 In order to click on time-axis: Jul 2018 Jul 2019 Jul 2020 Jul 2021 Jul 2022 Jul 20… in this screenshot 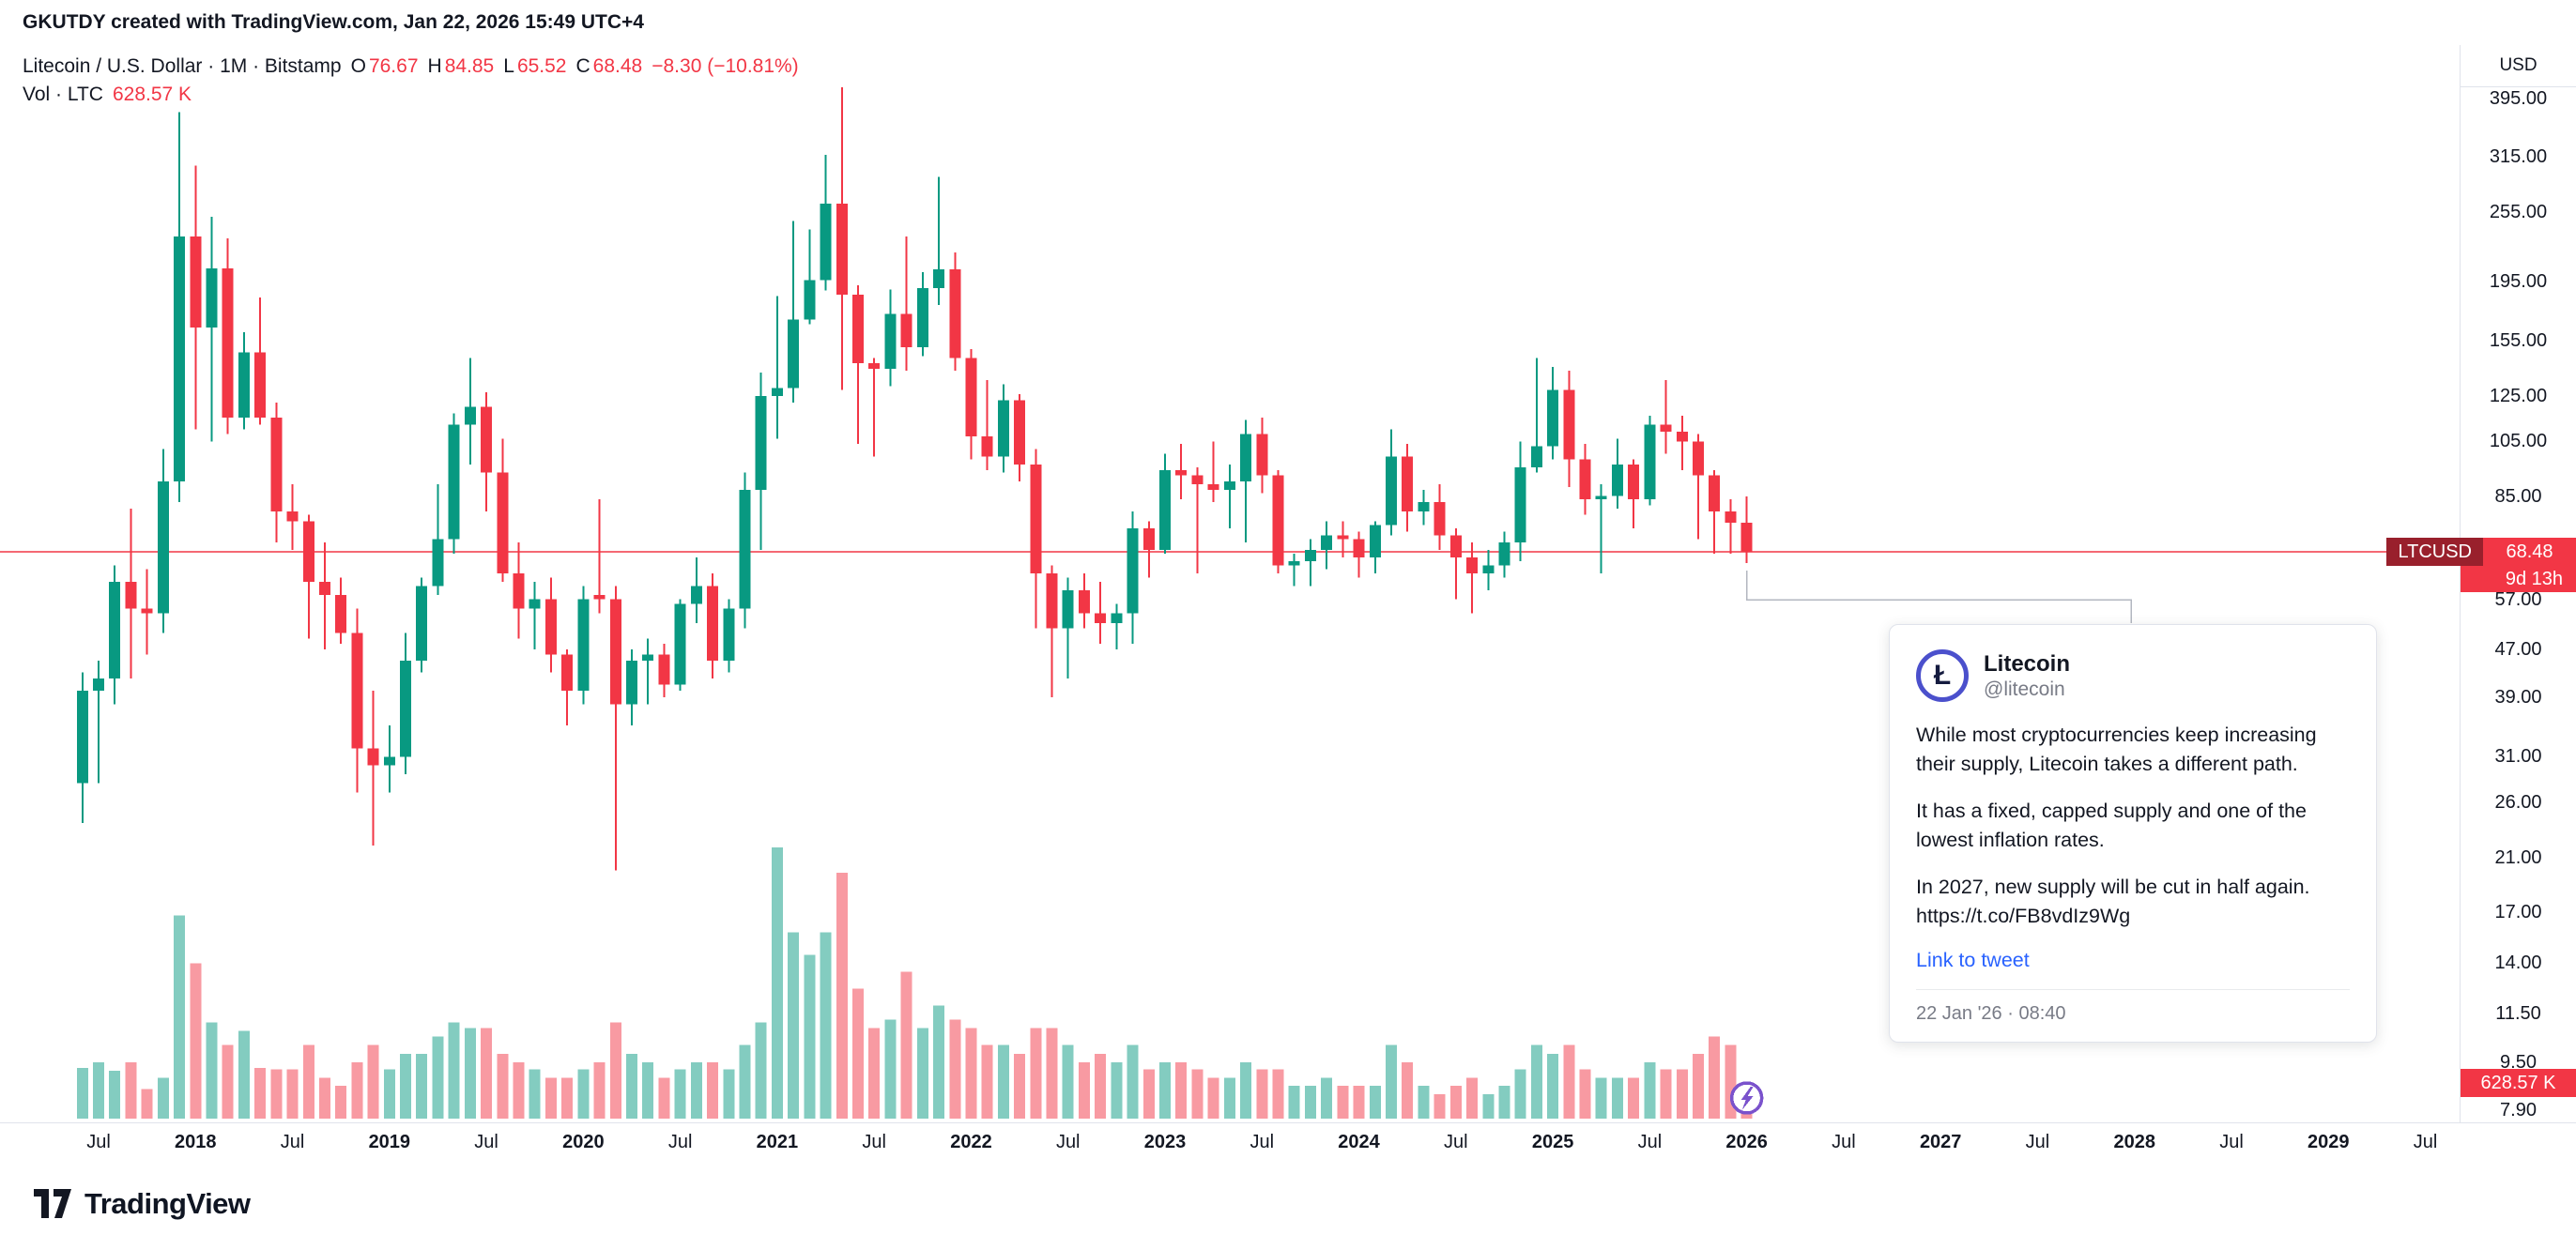, I will do `click(1288, 1144)`.